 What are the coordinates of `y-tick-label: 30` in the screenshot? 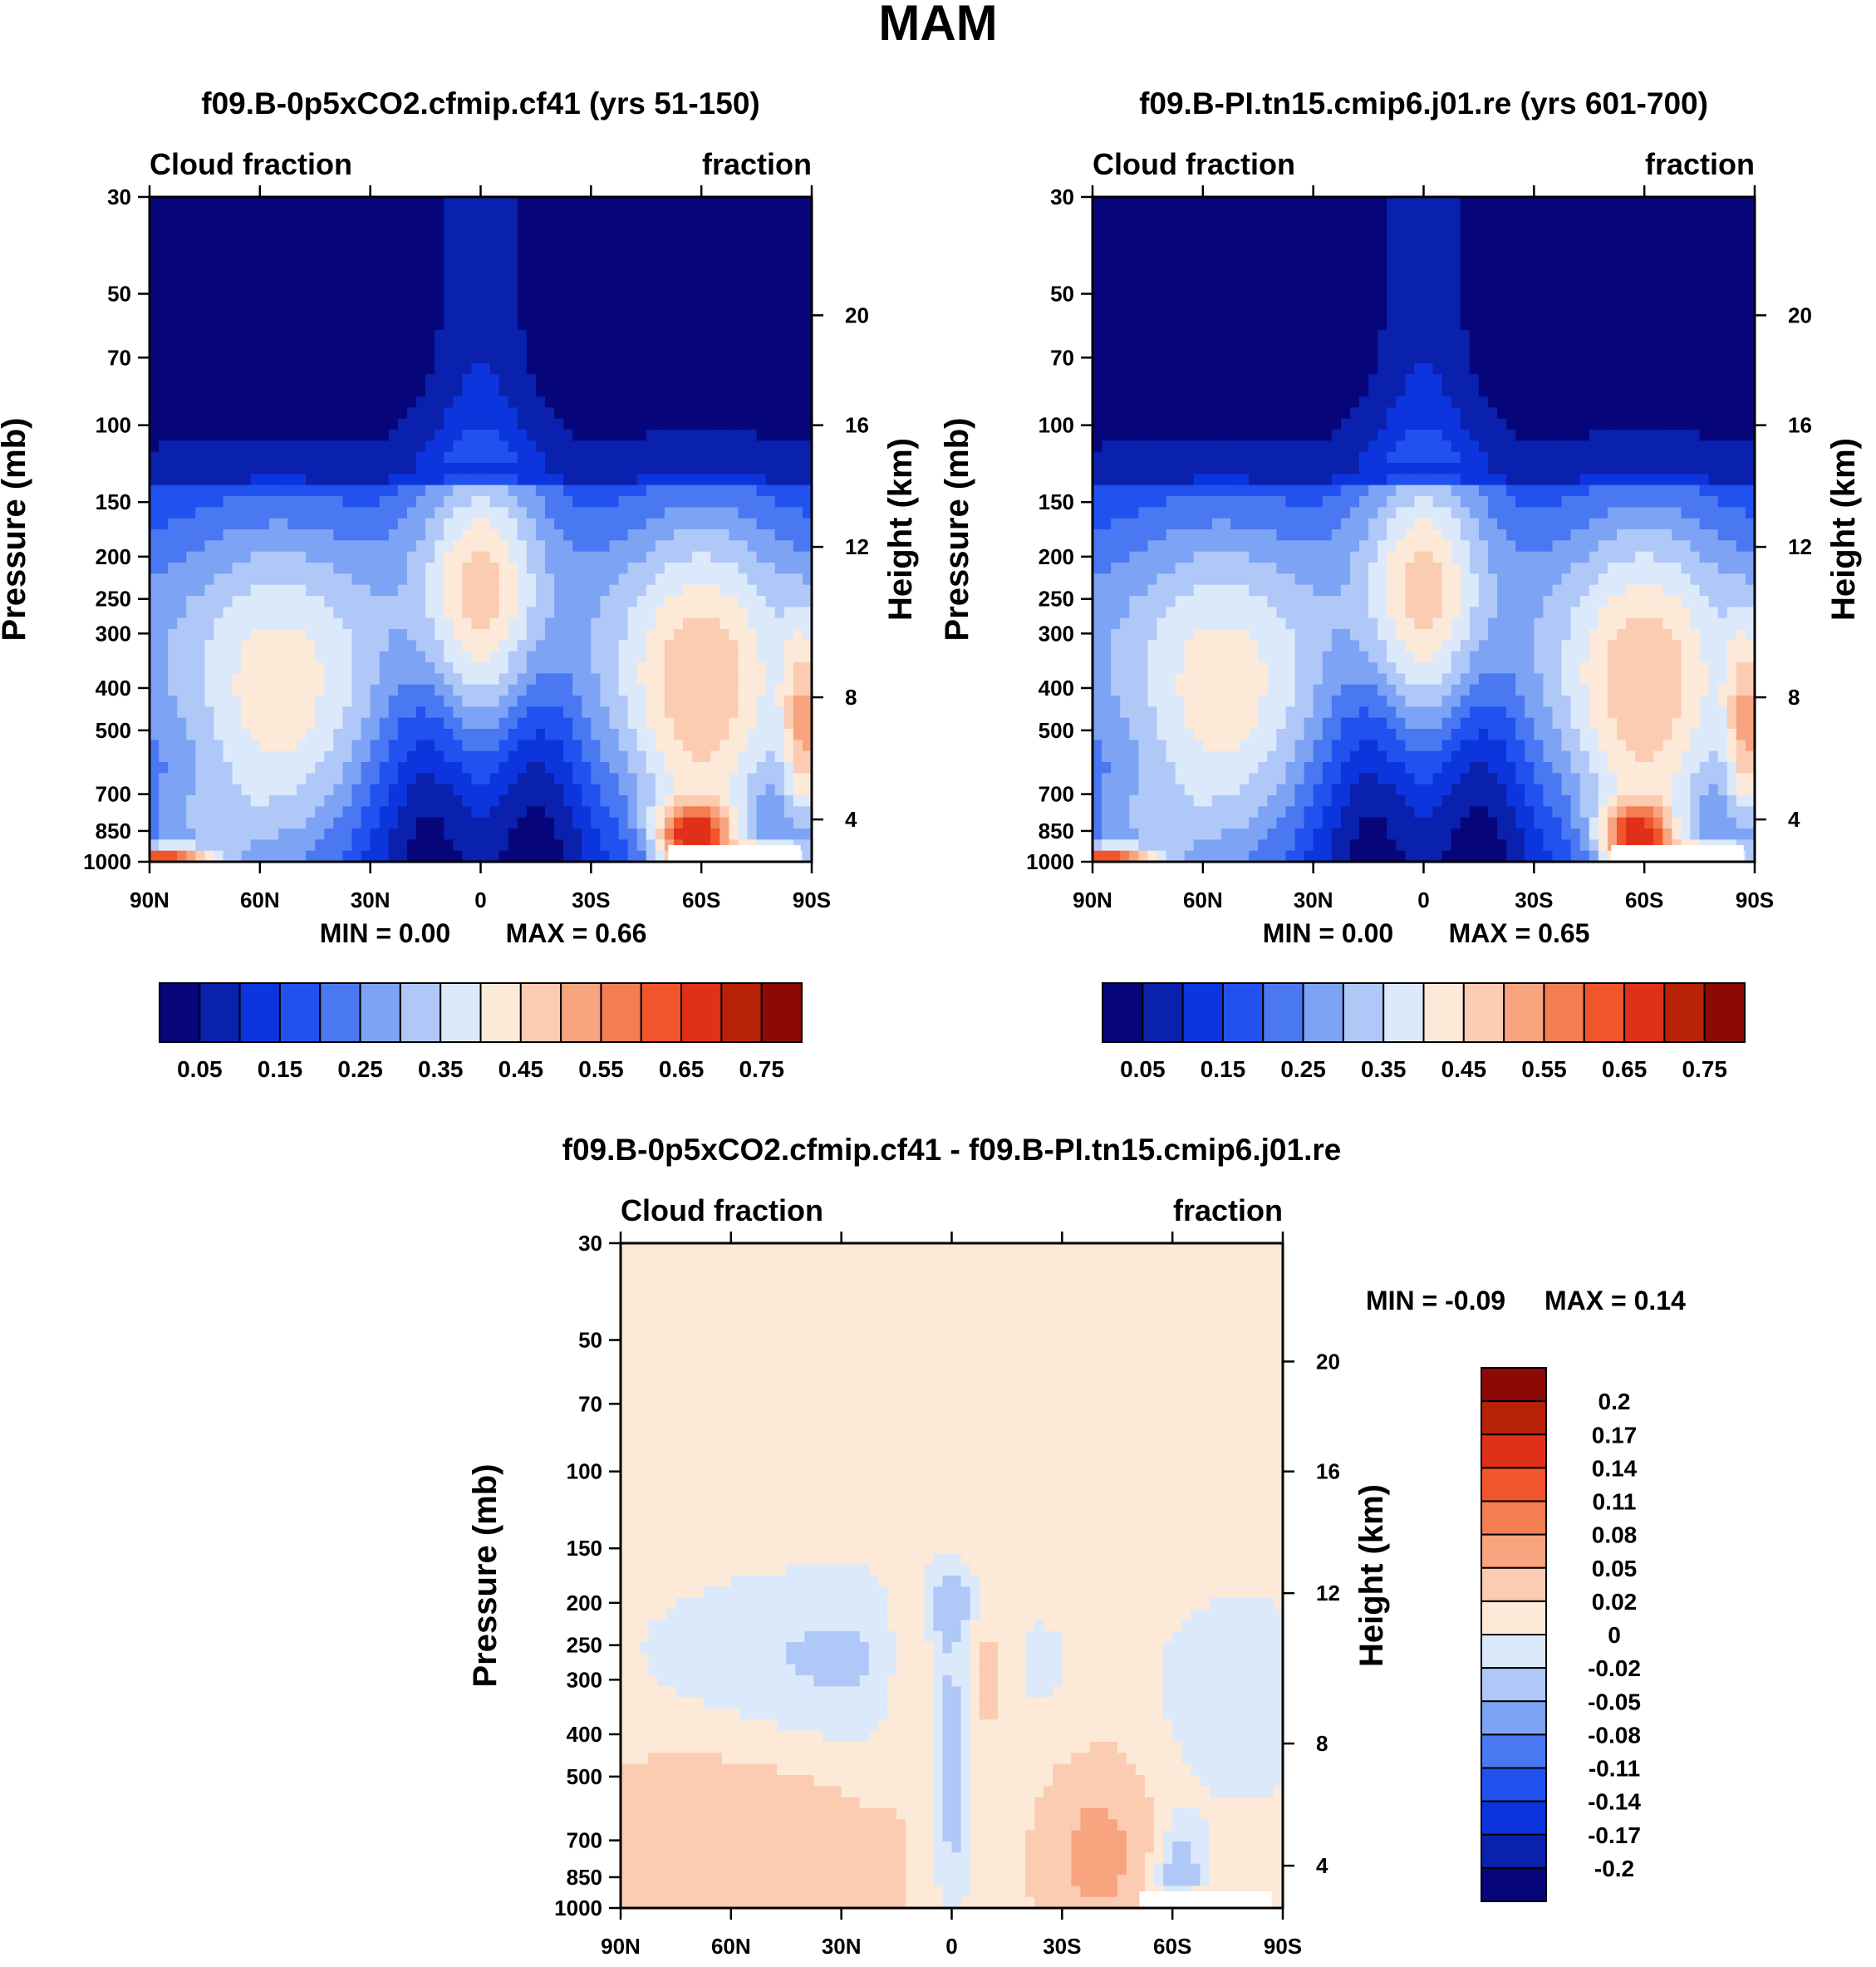 It's located at (119, 197).